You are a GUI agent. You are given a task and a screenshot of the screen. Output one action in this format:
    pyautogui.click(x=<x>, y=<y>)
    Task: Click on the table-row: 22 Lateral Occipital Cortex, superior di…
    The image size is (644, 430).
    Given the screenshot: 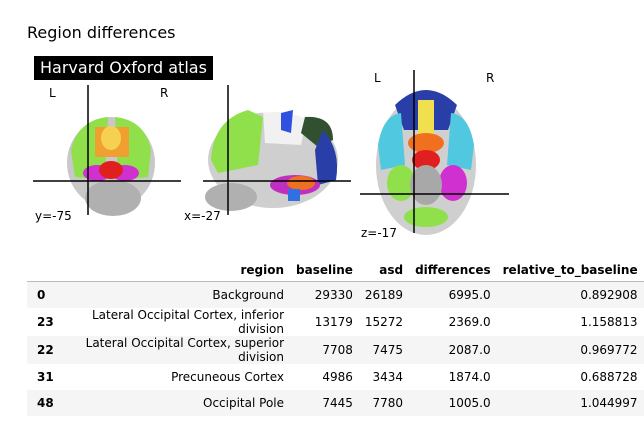 What is the action you would take?
    pyautogui.click(x=335, y=350)
    